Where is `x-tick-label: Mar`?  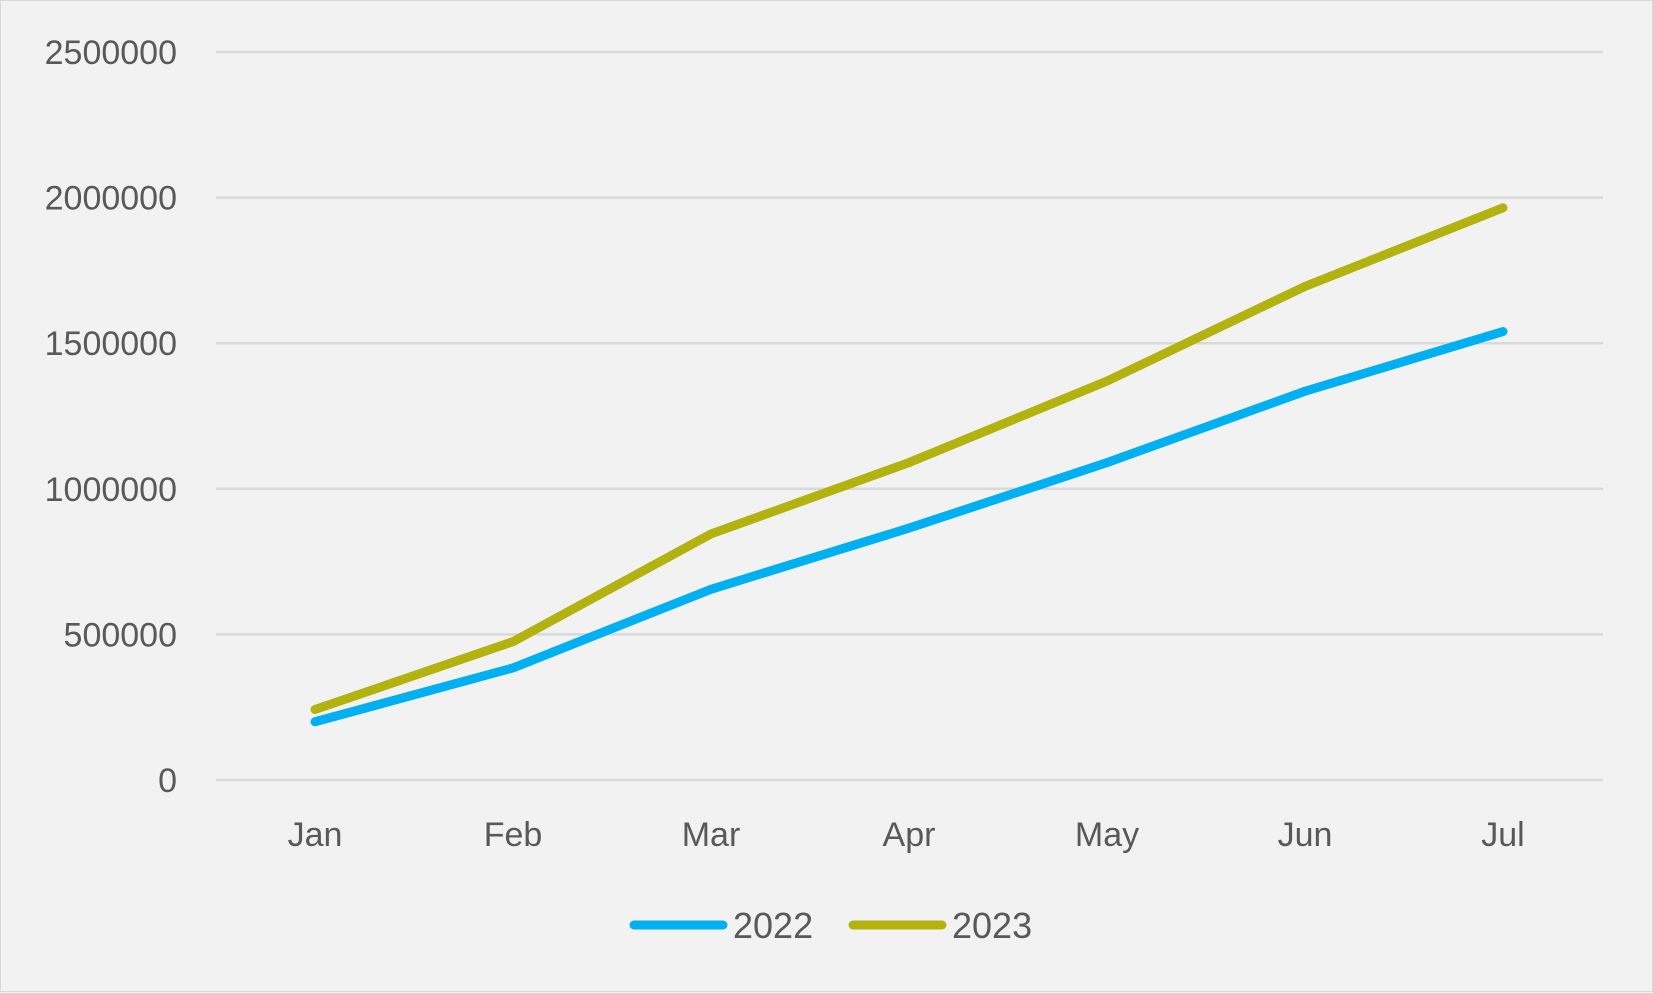 x-tick-label: Mar is located at coordinates (711, 835).